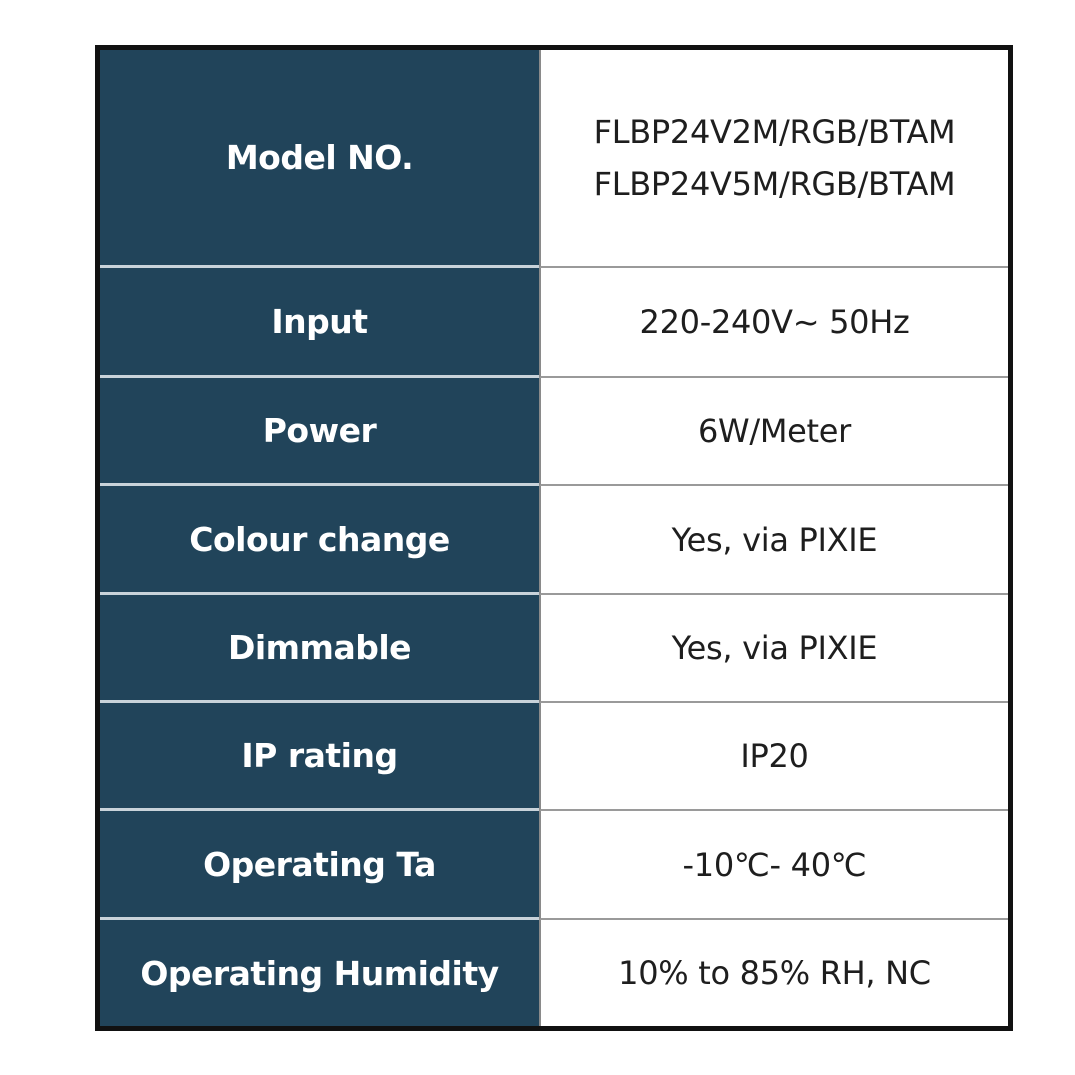 The width and height of the screenshot is (1075, 1075). Describe the element at coordinates (773, 323) in the screenshot. I see `value-input: 220-240V~ 50Hz` at that location.